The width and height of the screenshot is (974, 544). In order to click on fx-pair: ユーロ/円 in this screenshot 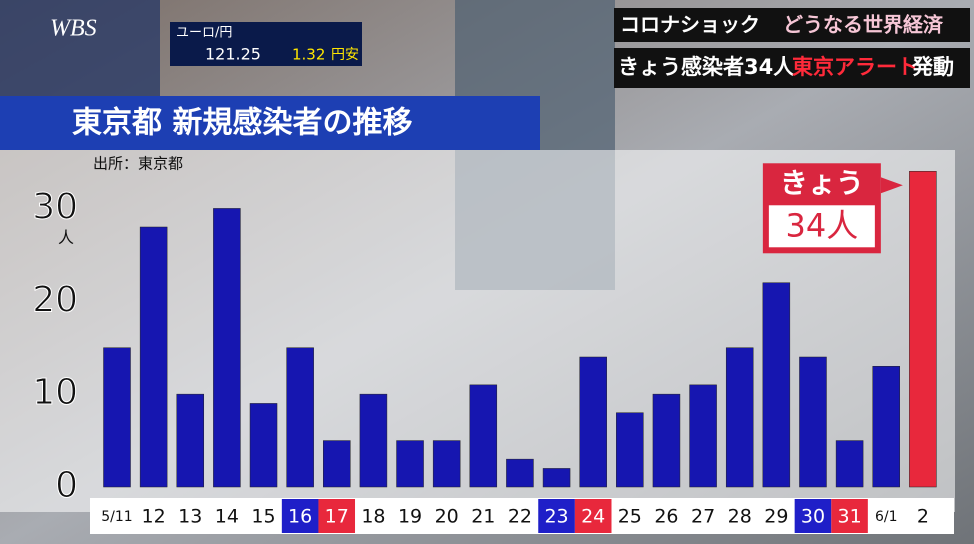, I will do `click(204, 33)`.